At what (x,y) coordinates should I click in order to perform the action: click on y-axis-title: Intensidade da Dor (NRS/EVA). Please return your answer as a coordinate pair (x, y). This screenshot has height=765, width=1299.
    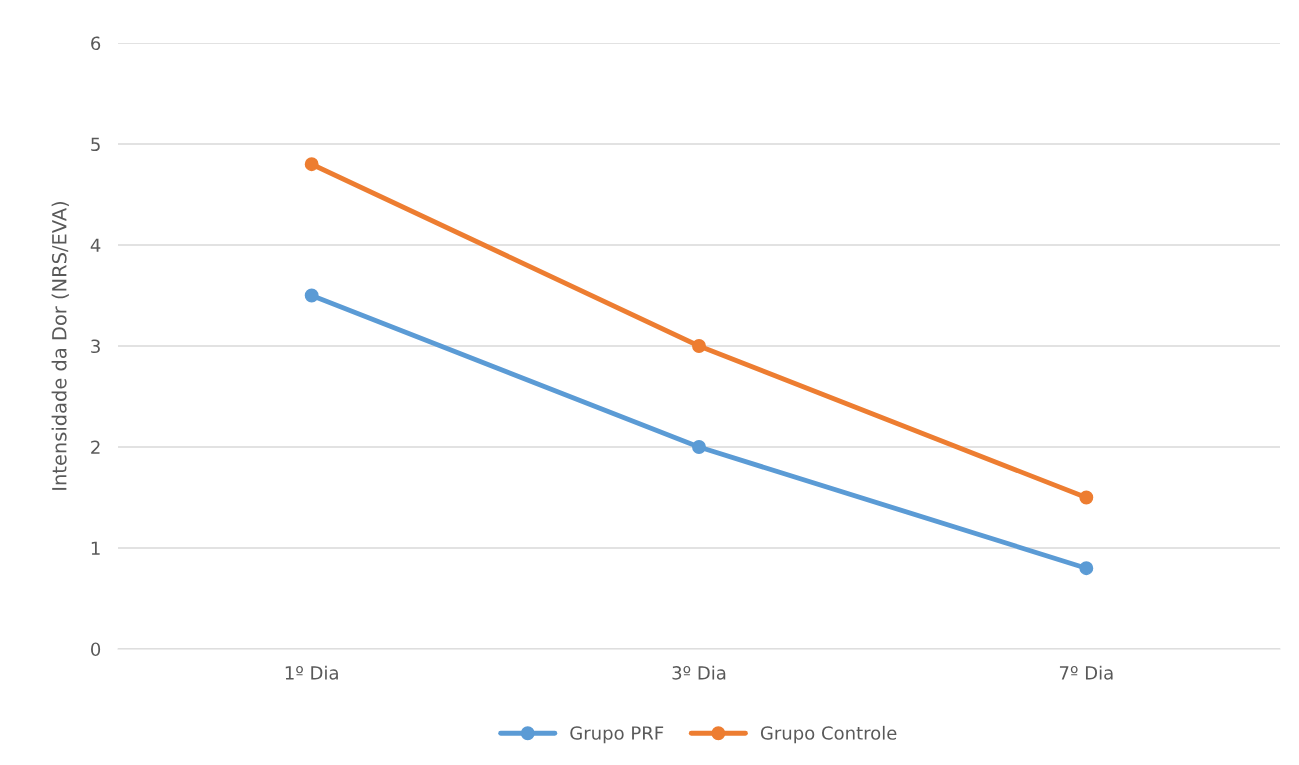
    Looking at the image, I should click on (60, 345).